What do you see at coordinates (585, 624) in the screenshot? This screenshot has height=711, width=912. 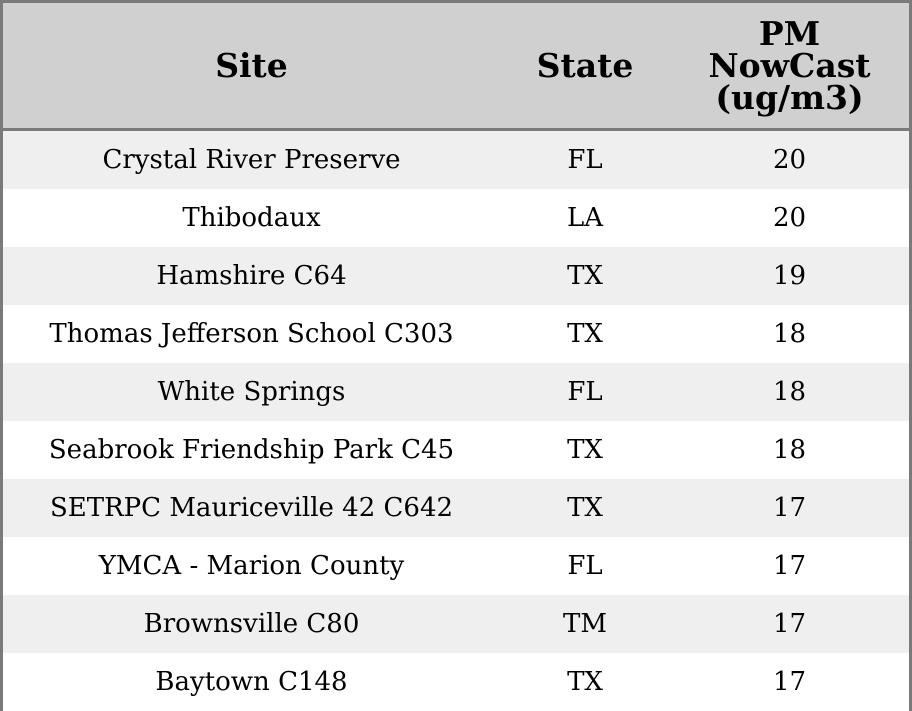 I see `cell-state: TM` at bounding box center [585, 624].